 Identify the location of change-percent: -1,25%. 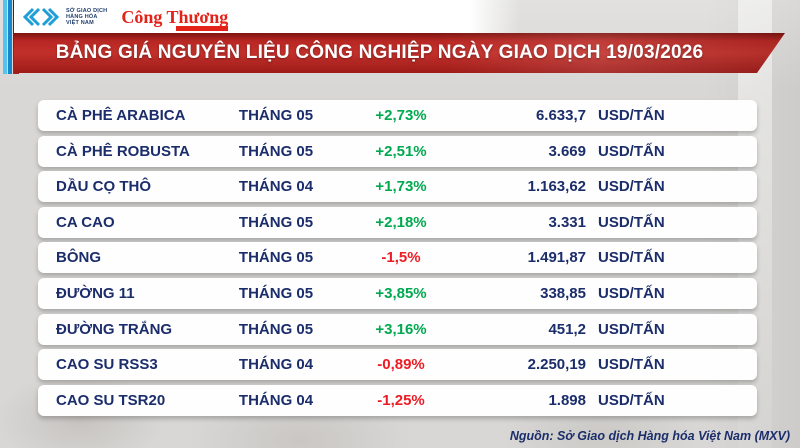
(401, 400).